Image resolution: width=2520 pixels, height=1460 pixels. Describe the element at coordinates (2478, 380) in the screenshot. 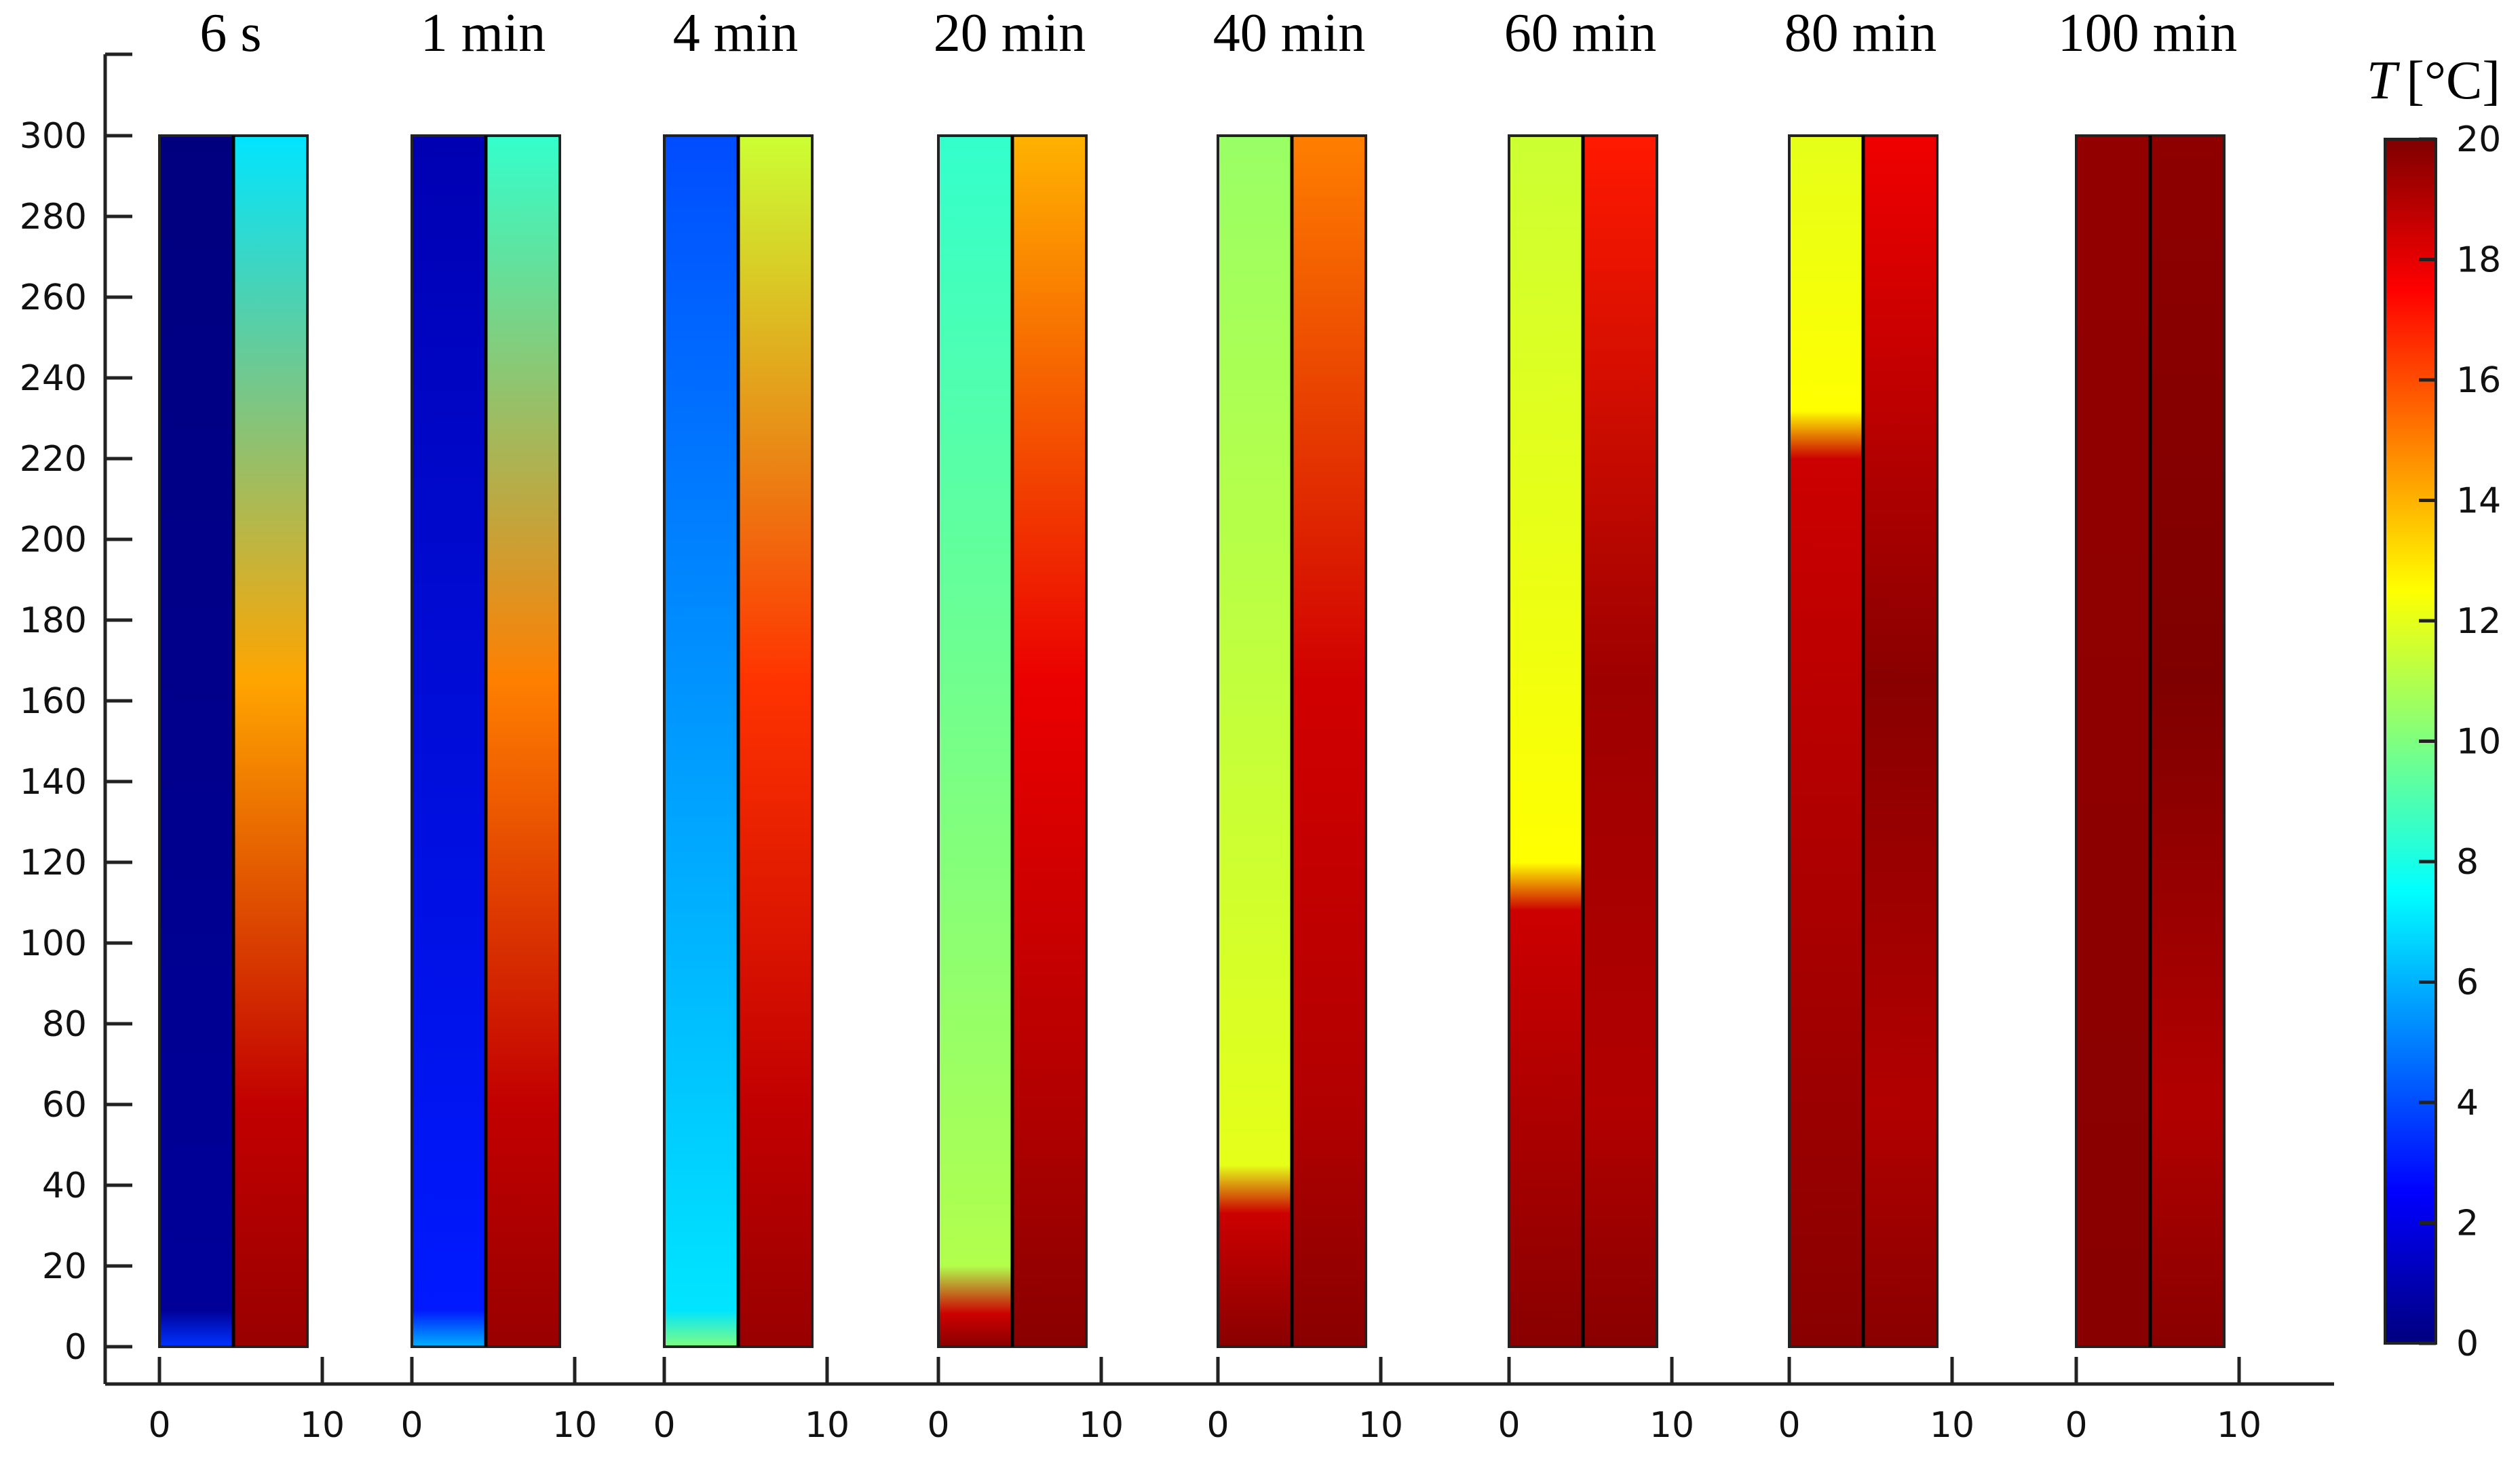

I see `colorbar-tick-label: 16` at that location.